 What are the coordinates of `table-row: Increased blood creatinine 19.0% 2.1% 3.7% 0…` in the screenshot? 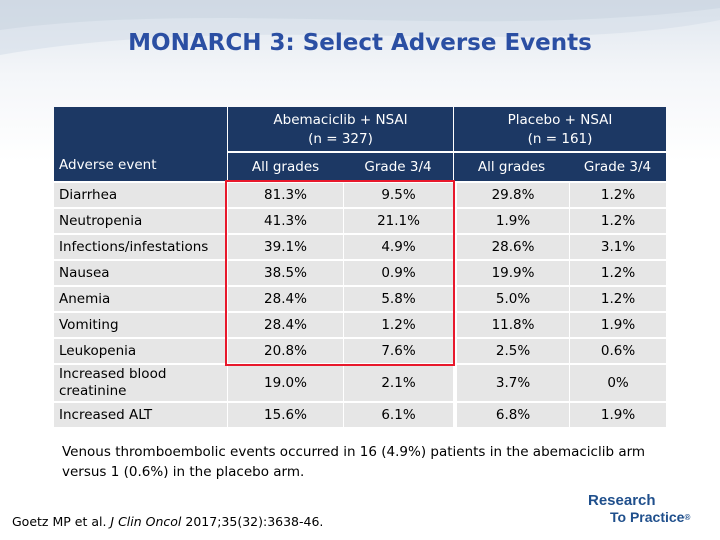 It's located at (360, 383).